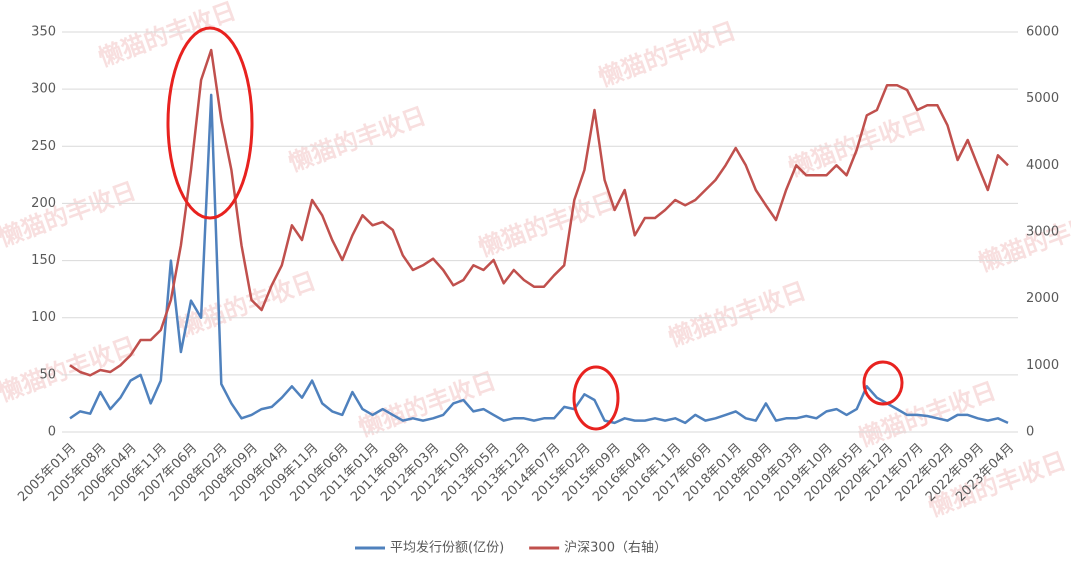 This screenshot has width=1071, height=564. I want to click on legend-label: 平均发行份额(亿份), so click(447, 548).